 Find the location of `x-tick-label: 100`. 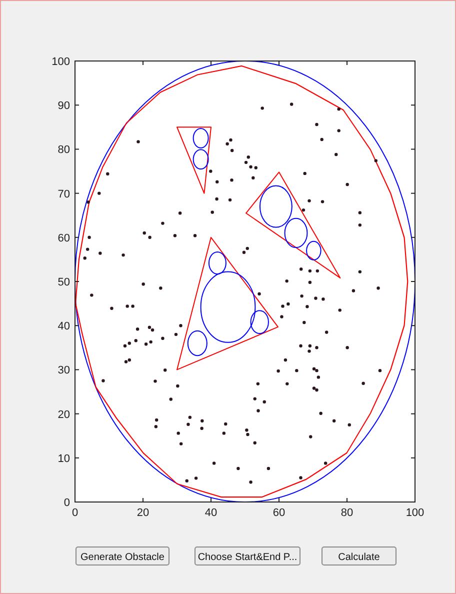

x-tick-label: 100 is located at coordinates (415, 513).